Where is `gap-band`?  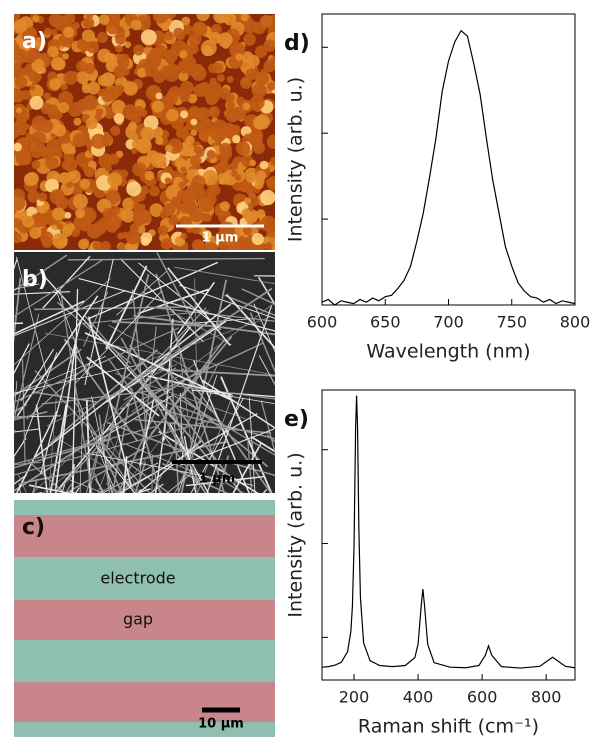 gap-band is located at coordinates (144, 536).